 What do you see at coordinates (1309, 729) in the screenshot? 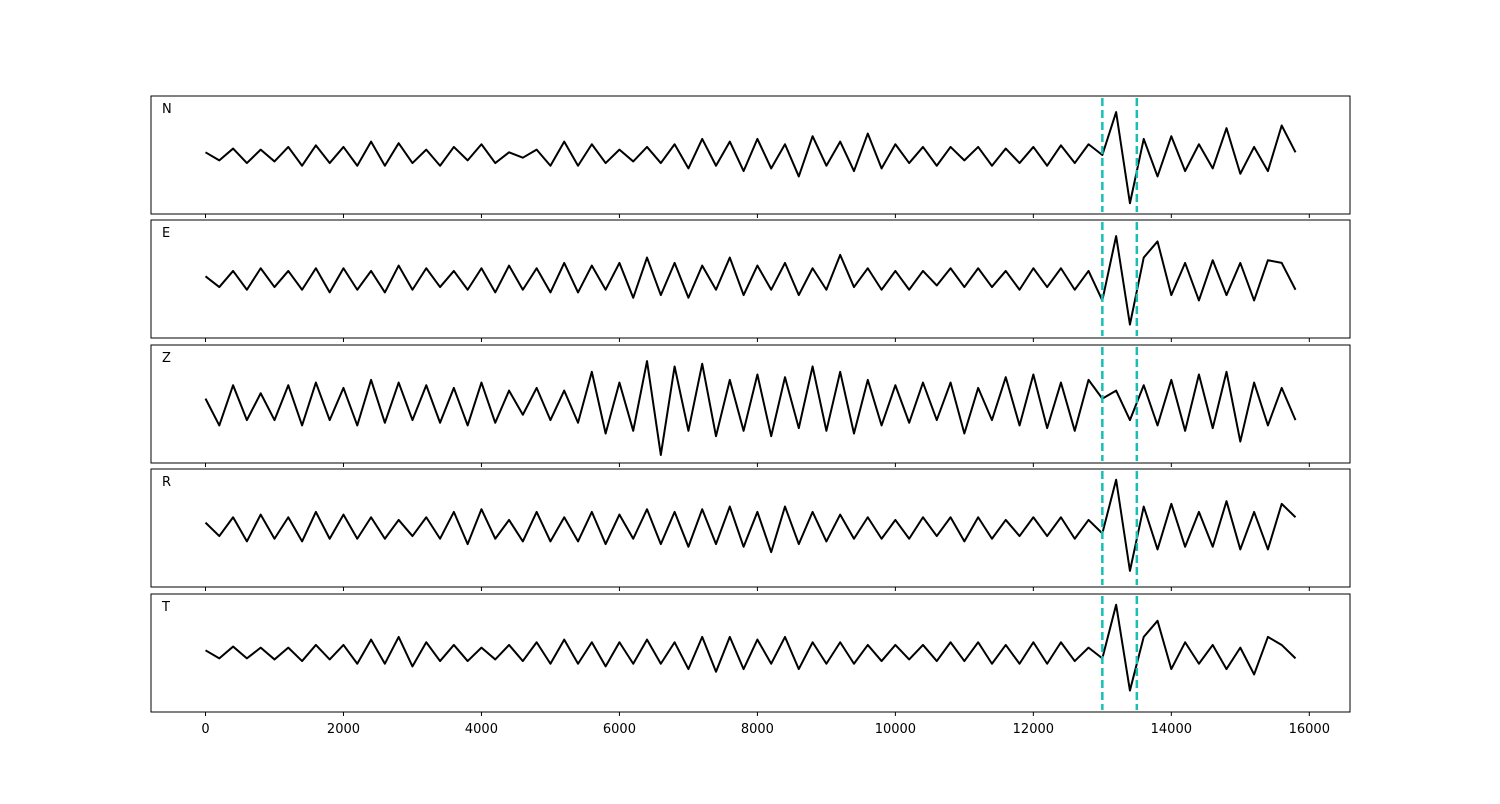
I see `x-tick-label: 16000` at bounding box center [1309, 729].